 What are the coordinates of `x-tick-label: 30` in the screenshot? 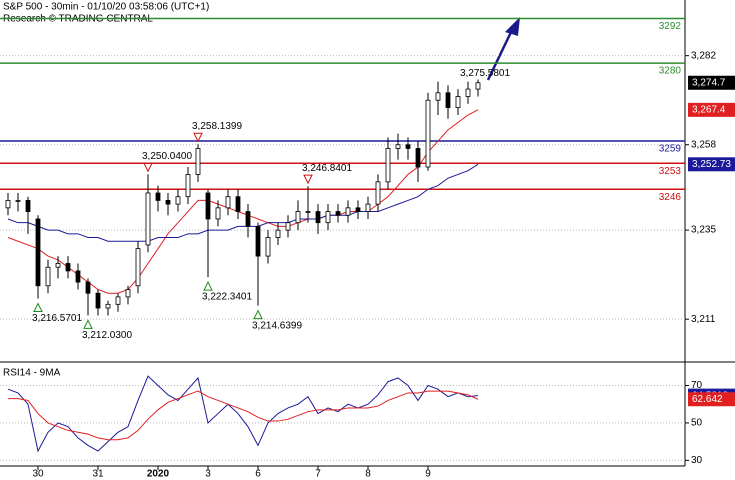 It's located at (38, 474).